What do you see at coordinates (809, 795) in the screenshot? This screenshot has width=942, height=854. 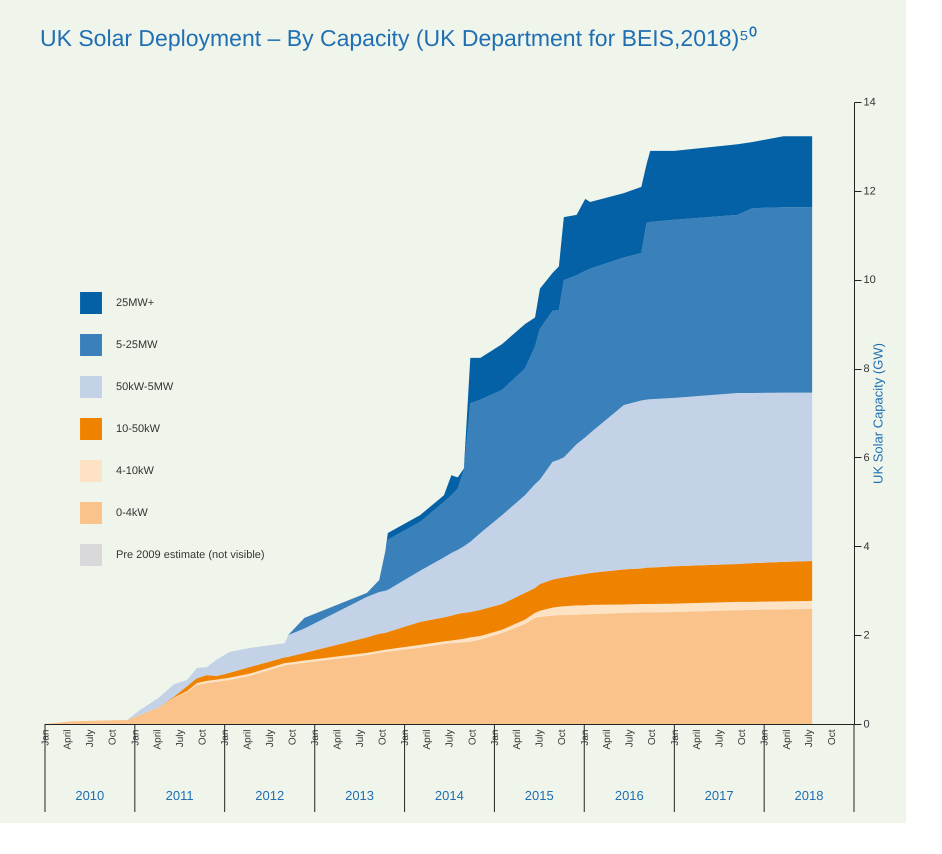 I see `x2-tick-label: 2018` at bounding box center [809, 795].